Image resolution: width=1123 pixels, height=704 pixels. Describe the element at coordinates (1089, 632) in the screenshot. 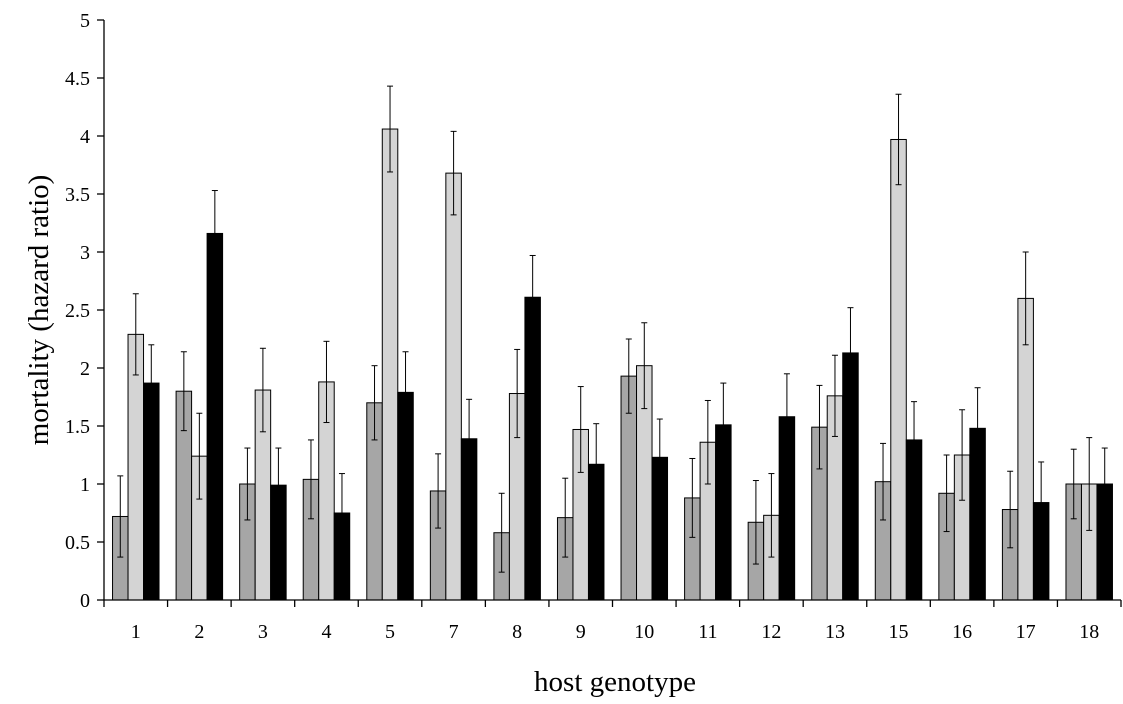

I see `x-tick-label: 18` at that location.